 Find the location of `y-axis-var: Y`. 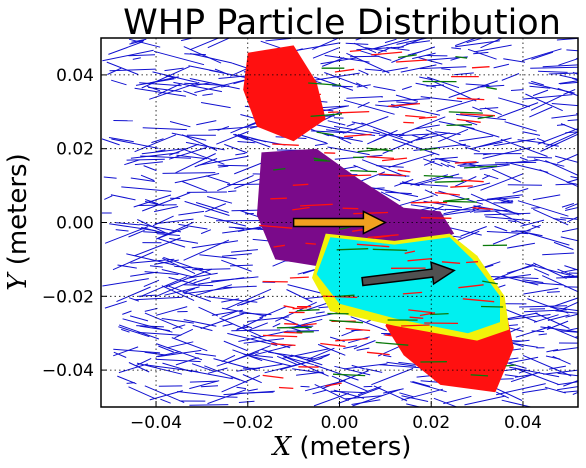

y-axis-var: Y is located at coordinates (18, 281).